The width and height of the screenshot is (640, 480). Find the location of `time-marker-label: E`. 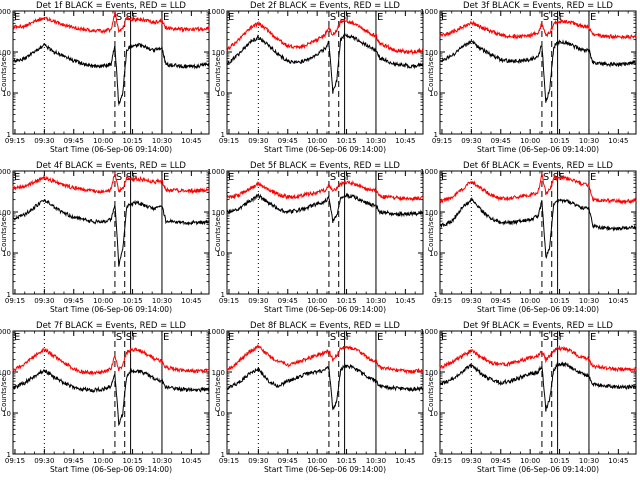

time-marker-label: E is located at coordinates (593, 17).